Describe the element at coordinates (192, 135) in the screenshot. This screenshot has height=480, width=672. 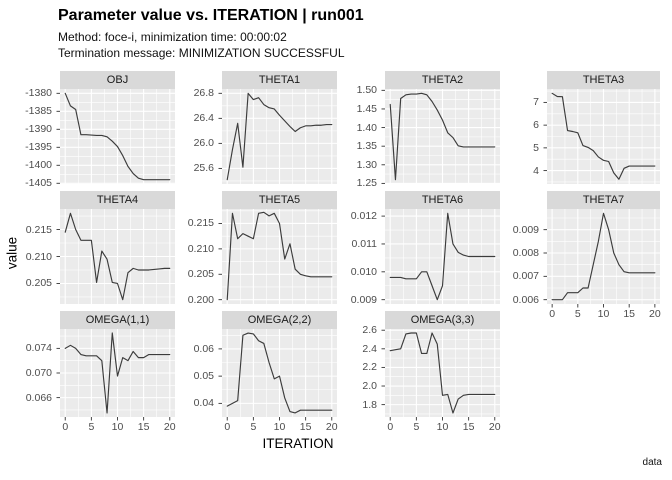
I see `y-axis-labels: 25.6 26.0 26.4 26.8` at that location.